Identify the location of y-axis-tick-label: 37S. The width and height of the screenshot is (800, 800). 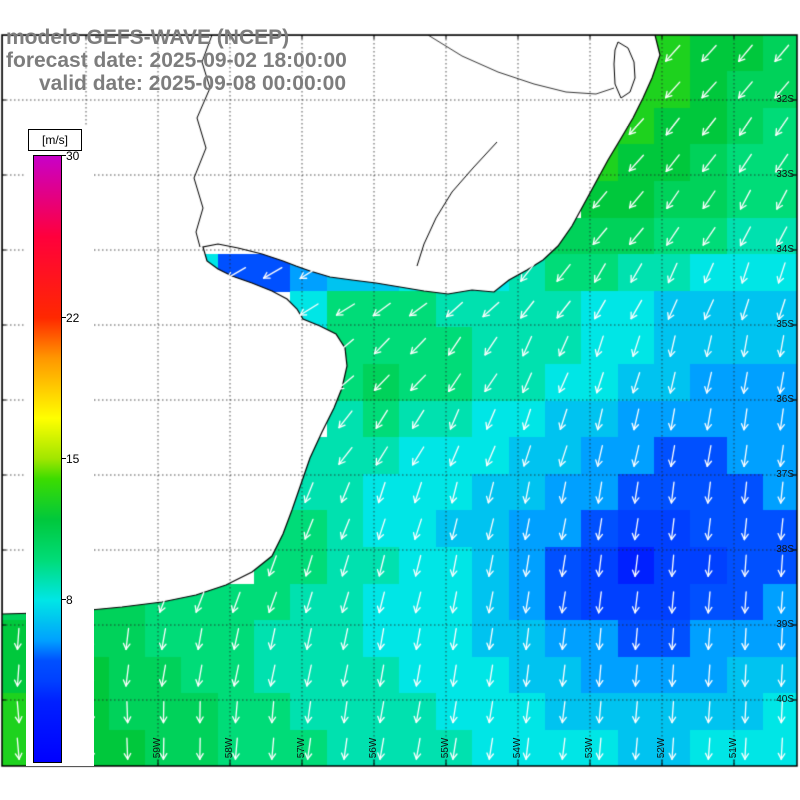
(785, 474).